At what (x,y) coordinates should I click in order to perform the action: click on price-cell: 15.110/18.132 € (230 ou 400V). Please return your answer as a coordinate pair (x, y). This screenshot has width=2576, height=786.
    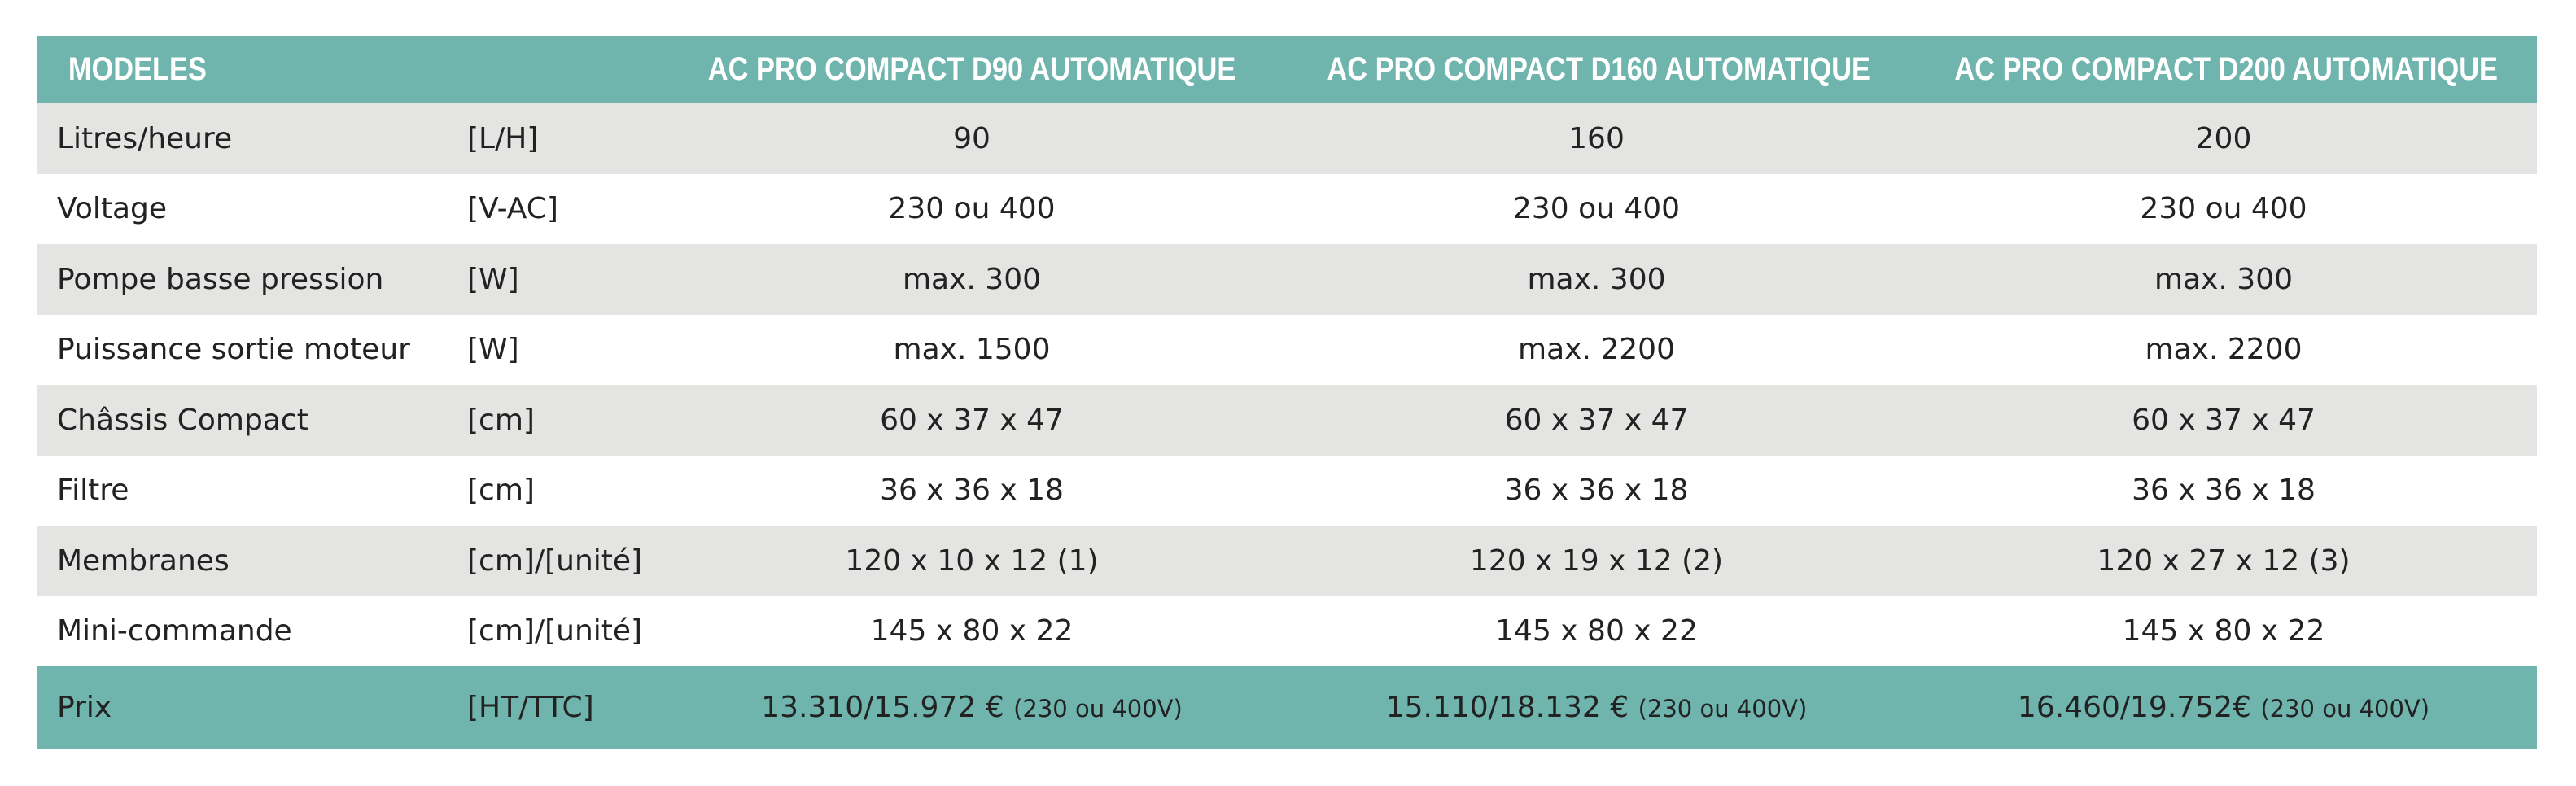
    Looking at the image, I should click on (1596, 707).